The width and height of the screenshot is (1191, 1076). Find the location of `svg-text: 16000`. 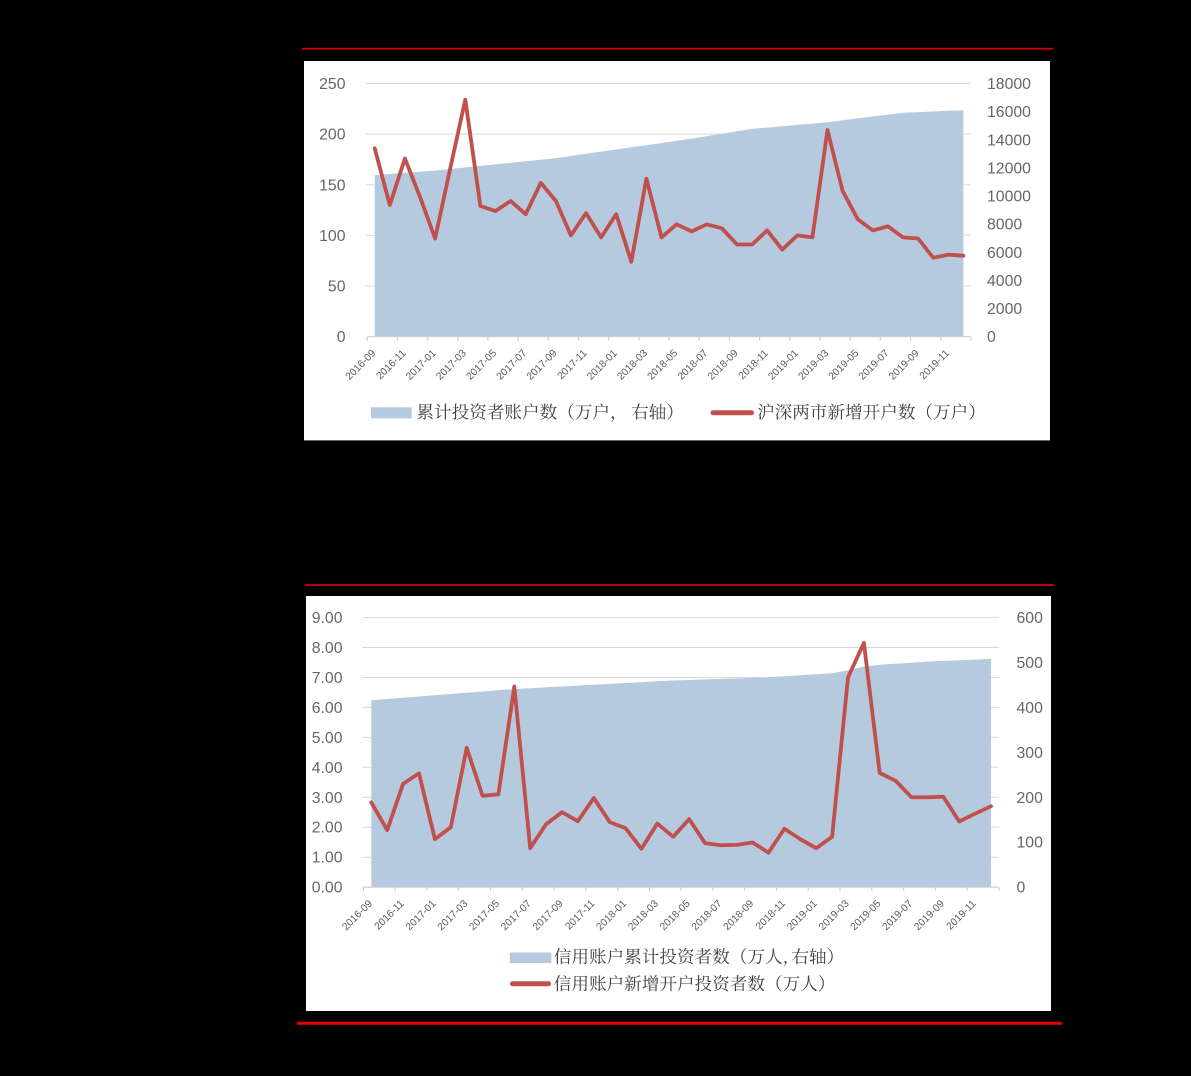

svg-text: 16000 is located at coordinates (1009, 112).